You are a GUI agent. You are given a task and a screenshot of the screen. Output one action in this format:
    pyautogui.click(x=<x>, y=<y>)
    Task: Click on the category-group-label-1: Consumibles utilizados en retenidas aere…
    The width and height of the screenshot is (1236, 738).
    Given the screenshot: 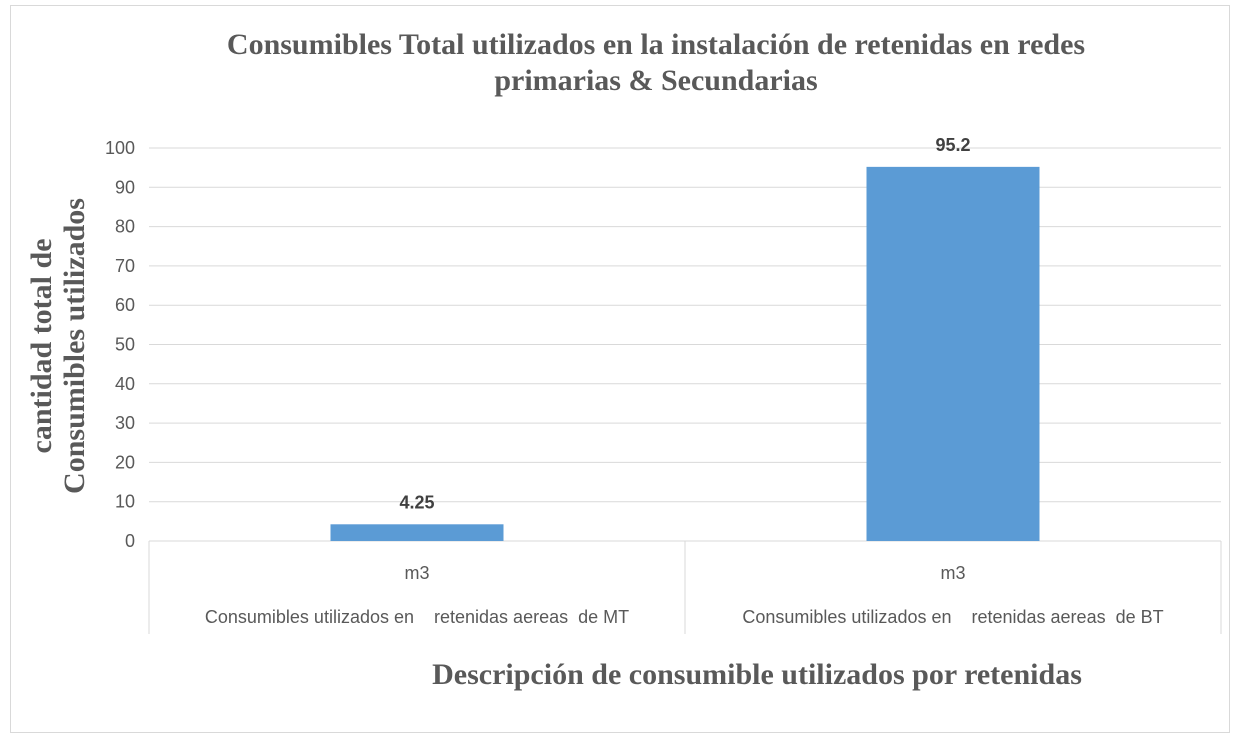 What is the action you would take?
    pyautogui.click(x=952, y=617)
    